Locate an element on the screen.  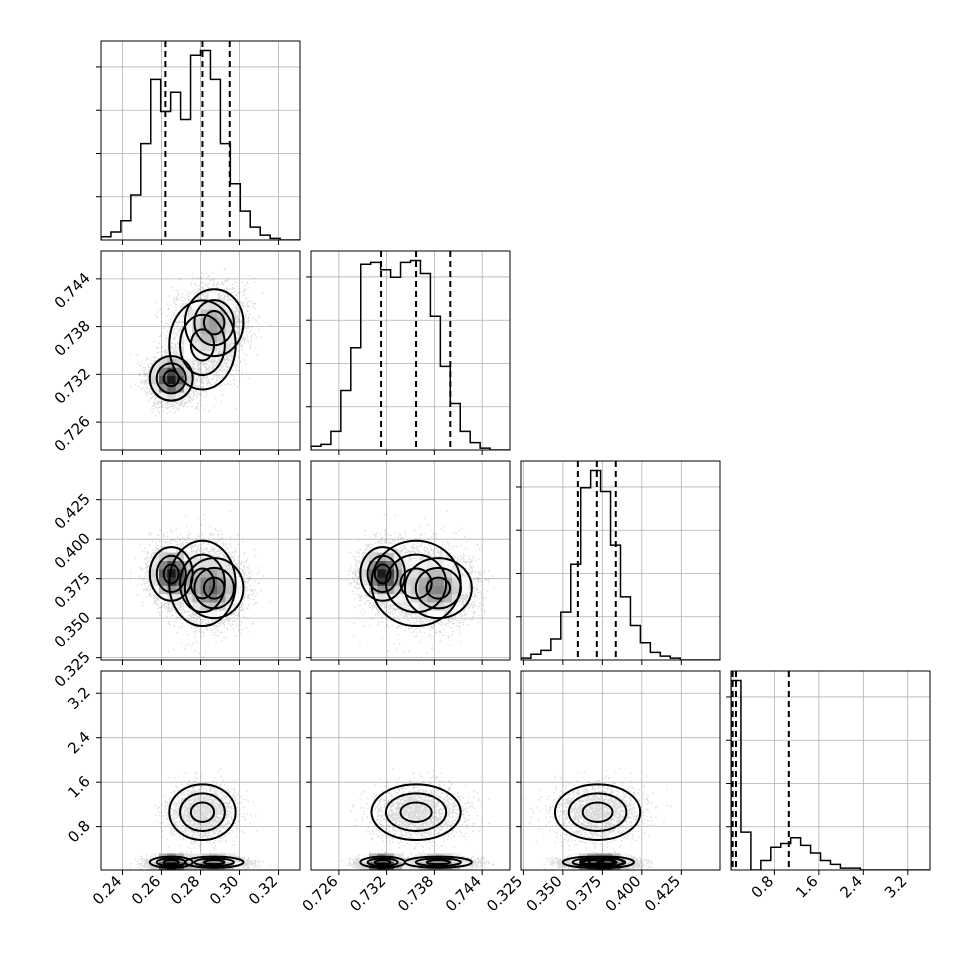
y-tick-label: 2.4 is located at coordinates (79, 743).